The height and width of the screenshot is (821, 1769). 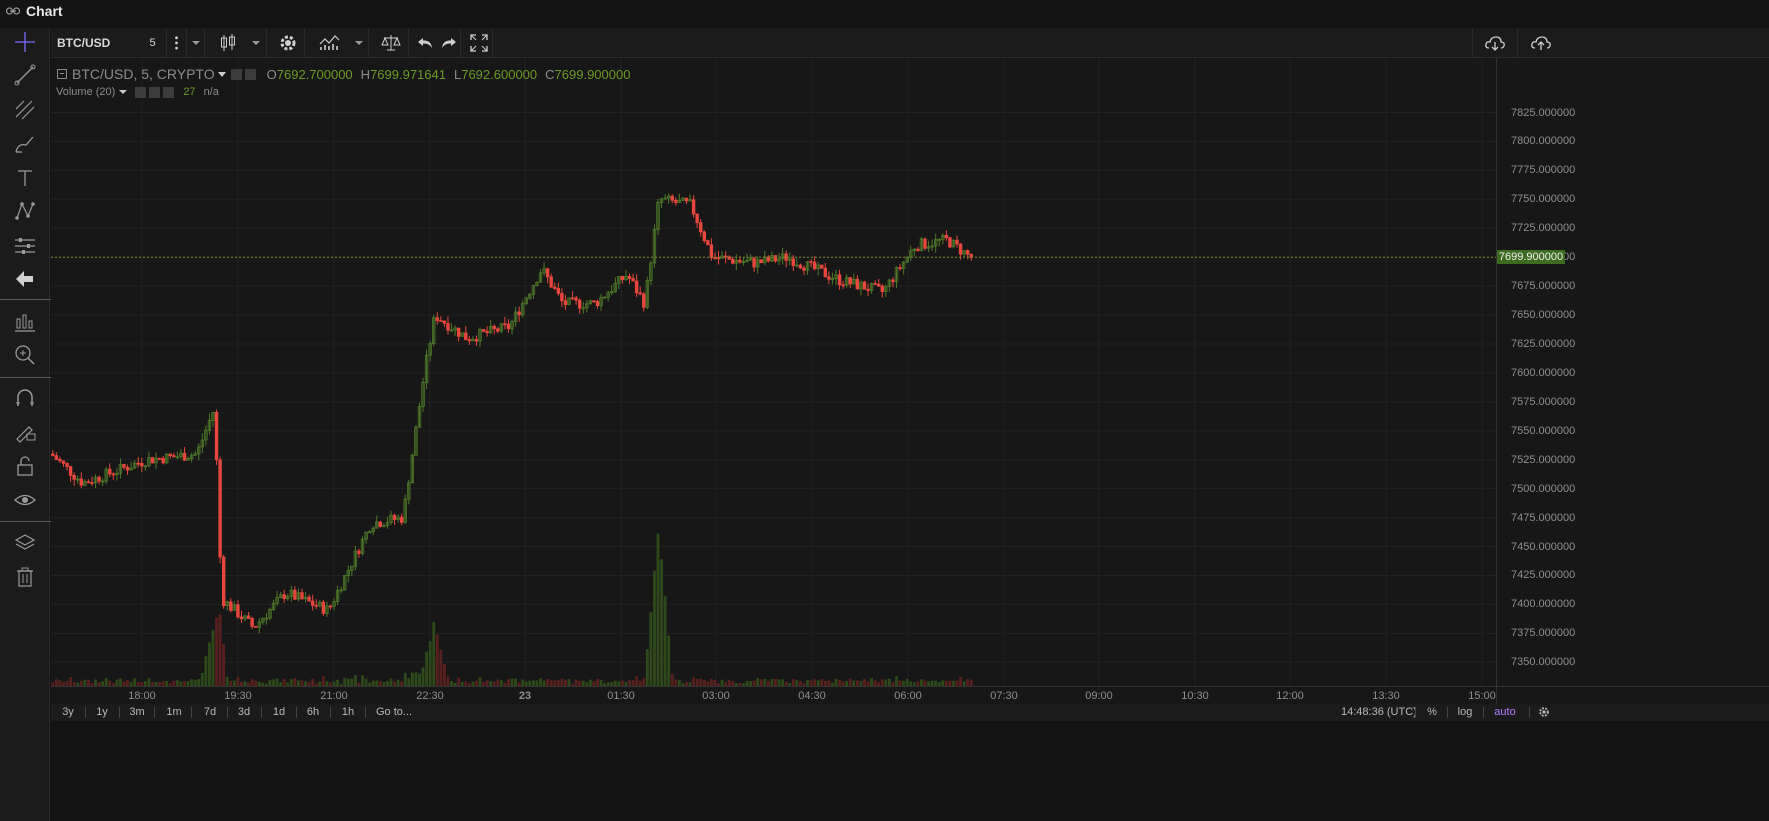 I want to click on time-axis-label: 10:30, so click(x=1195, y=696).